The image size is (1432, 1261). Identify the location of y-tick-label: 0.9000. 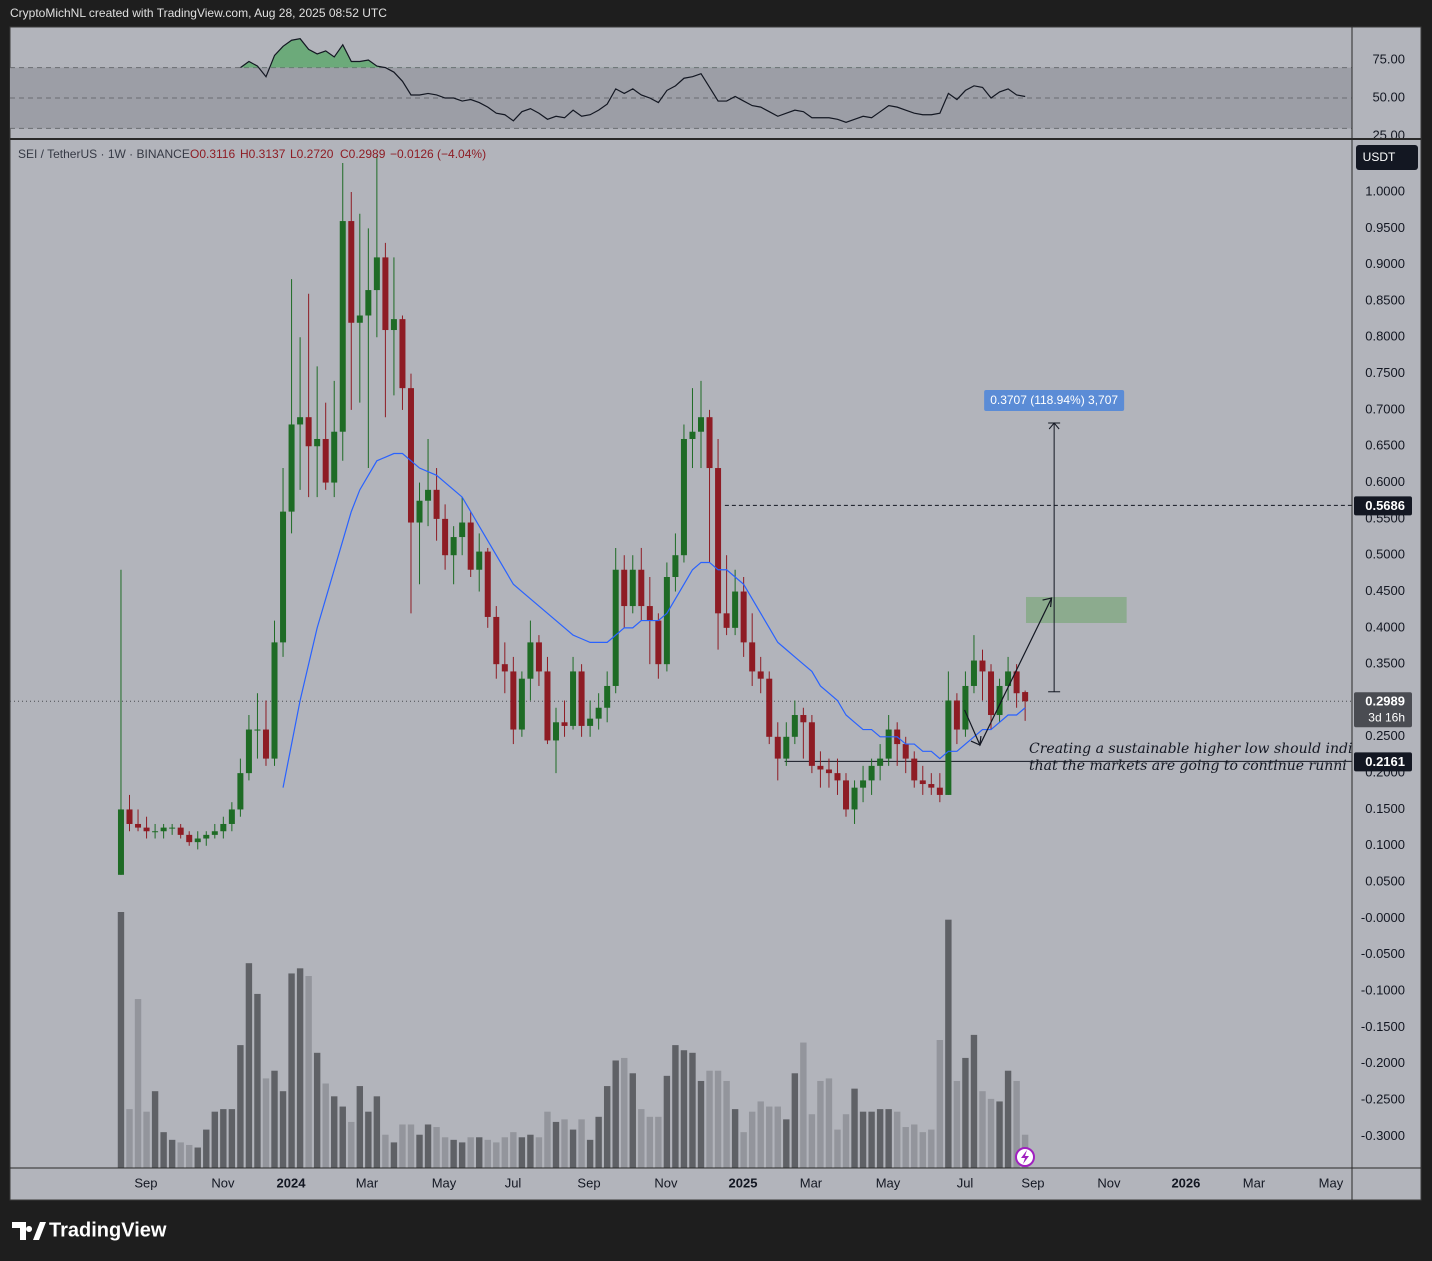
(1385, 263).